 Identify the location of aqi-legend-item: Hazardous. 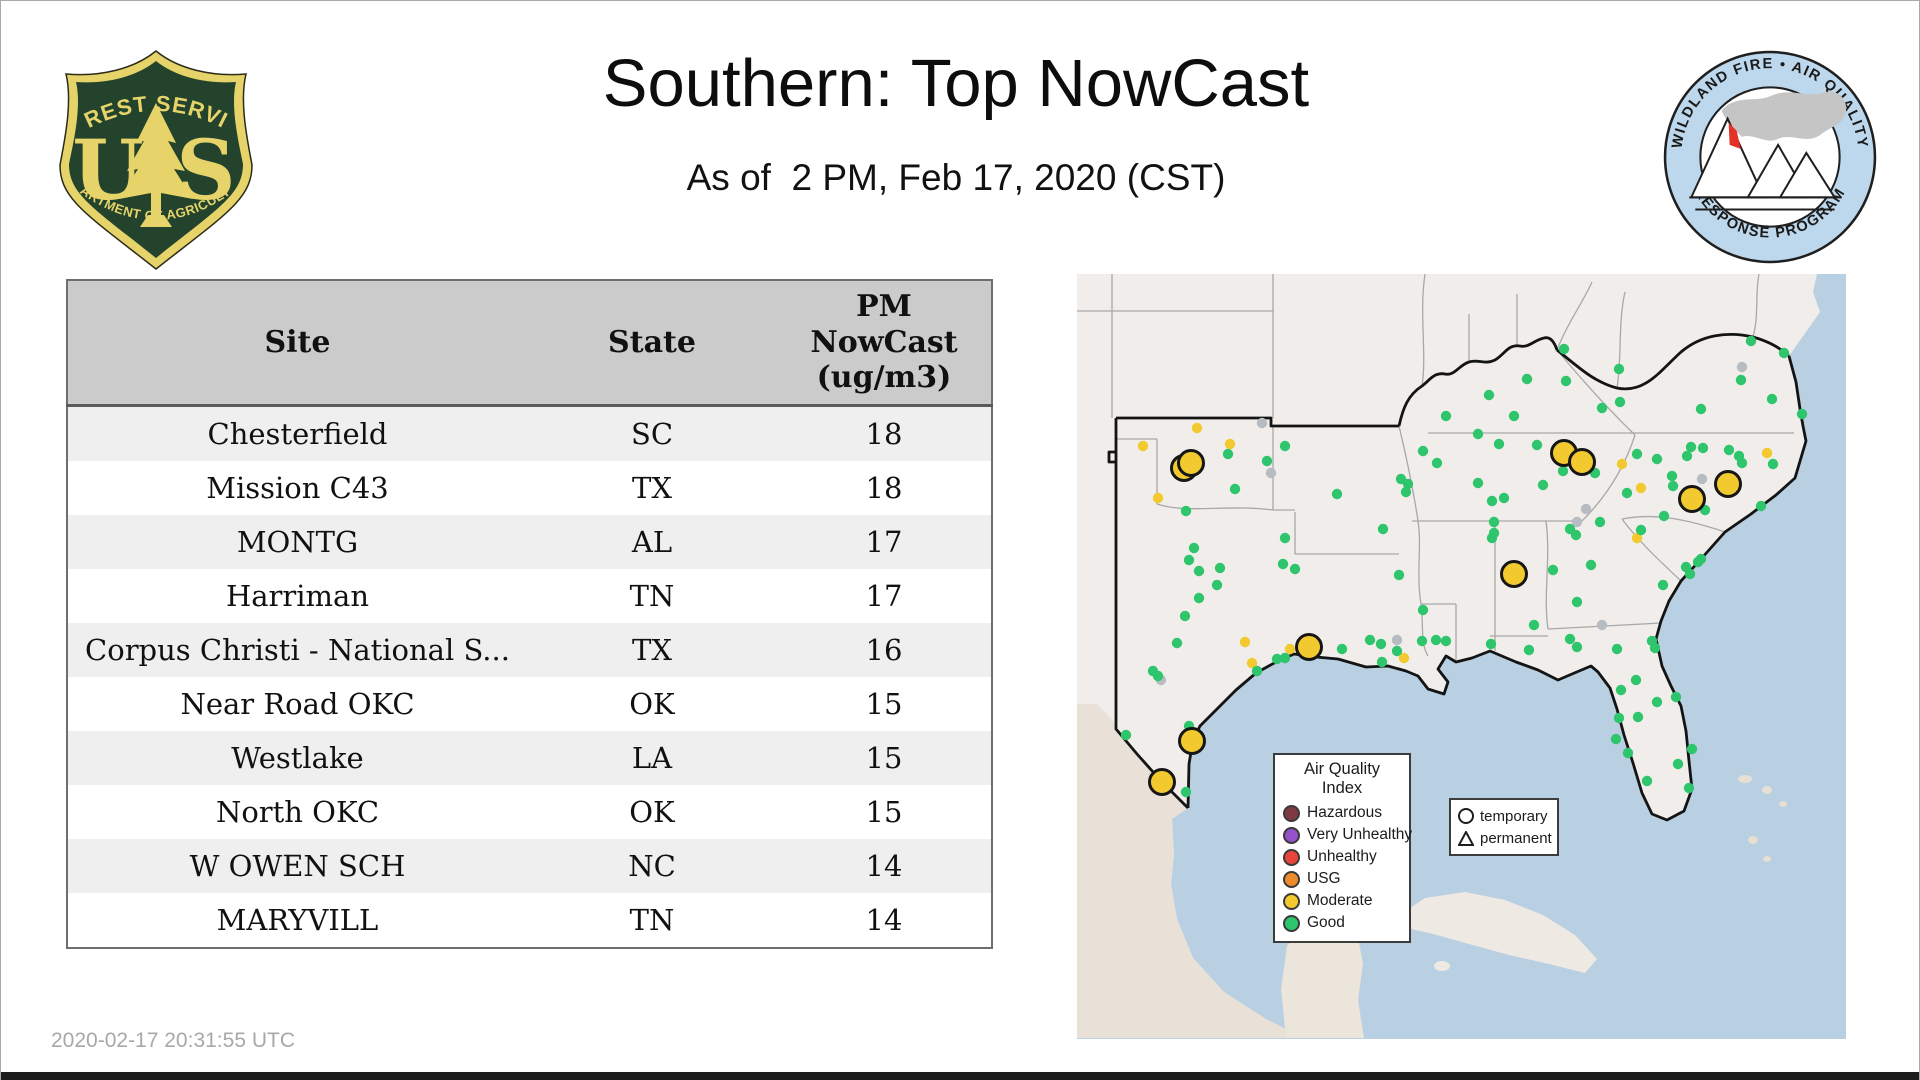
(1342, 813).